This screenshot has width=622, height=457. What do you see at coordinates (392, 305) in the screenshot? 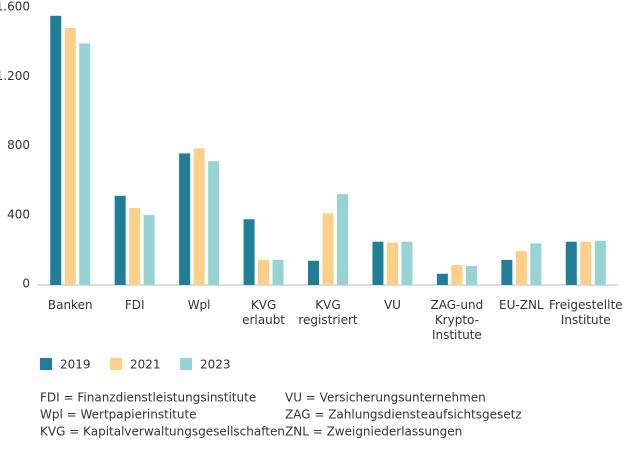
I see `x-tick-label: VU` at bounding box center [392, 305].